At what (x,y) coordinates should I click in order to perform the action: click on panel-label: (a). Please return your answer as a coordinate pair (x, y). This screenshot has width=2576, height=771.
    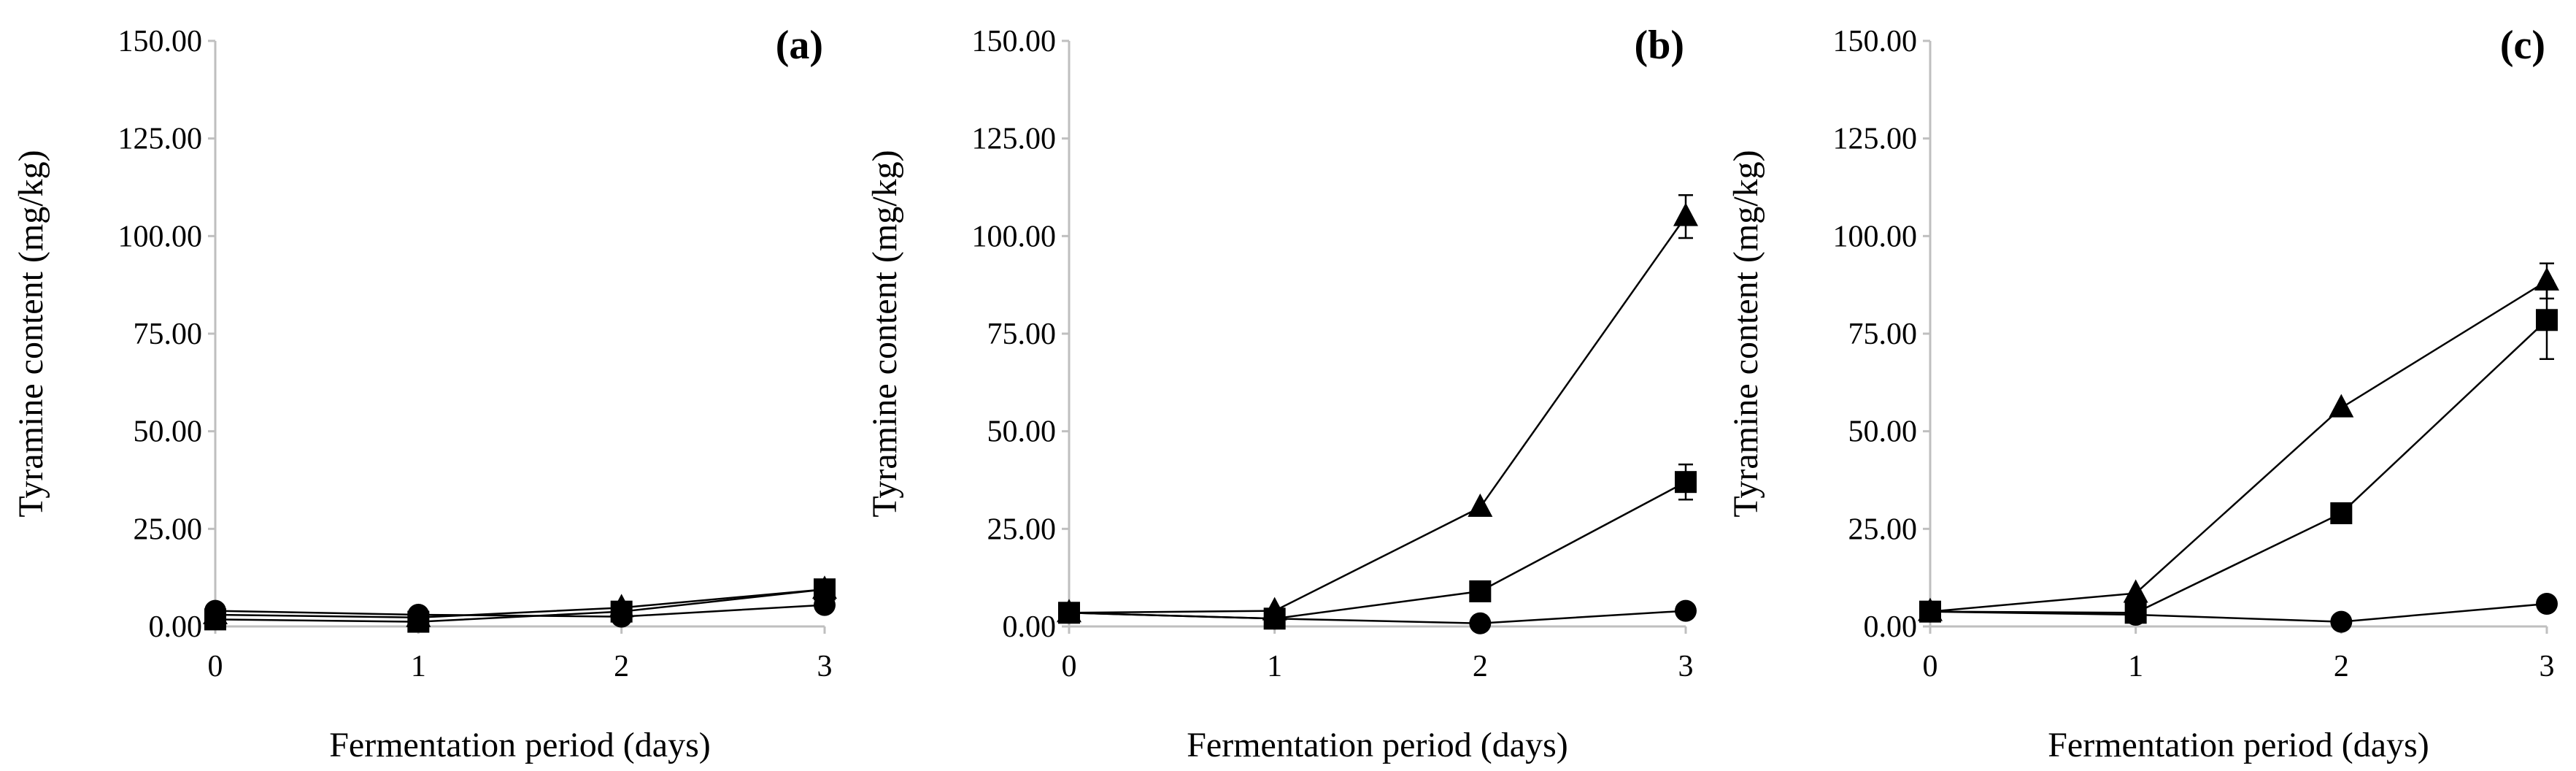
    Looking at the image, I should click on (799, 45).